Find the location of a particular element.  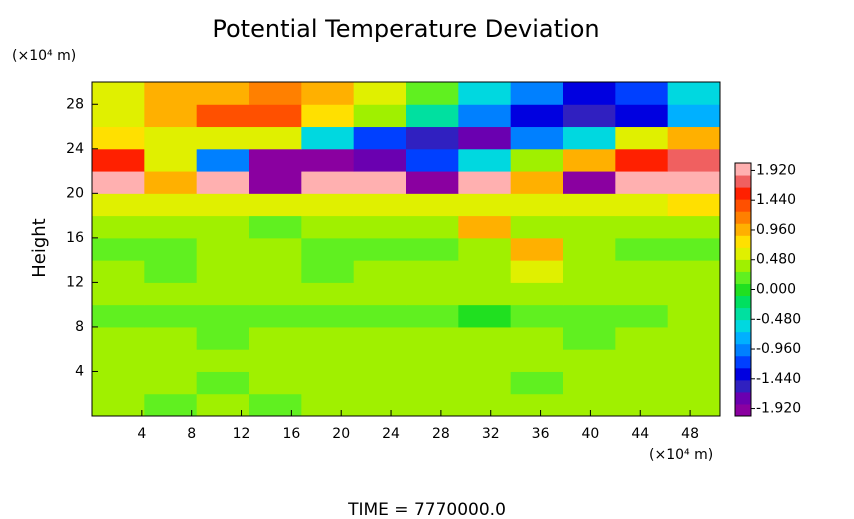

colorbar-tick-label: -1.440 is located at coordinates (778, 379).